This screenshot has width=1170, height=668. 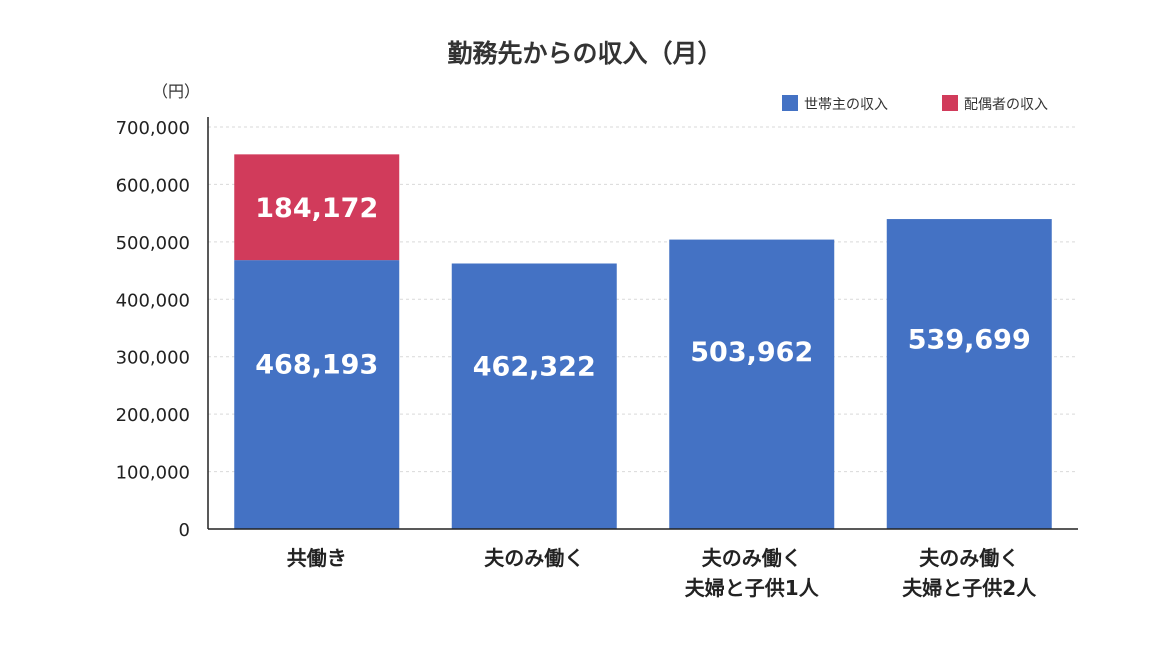 What do you see at coordinates (1006, 105) in the screenshot?
I see `legend-label: 配偶者の収入` at bounding box center [1006, 105].